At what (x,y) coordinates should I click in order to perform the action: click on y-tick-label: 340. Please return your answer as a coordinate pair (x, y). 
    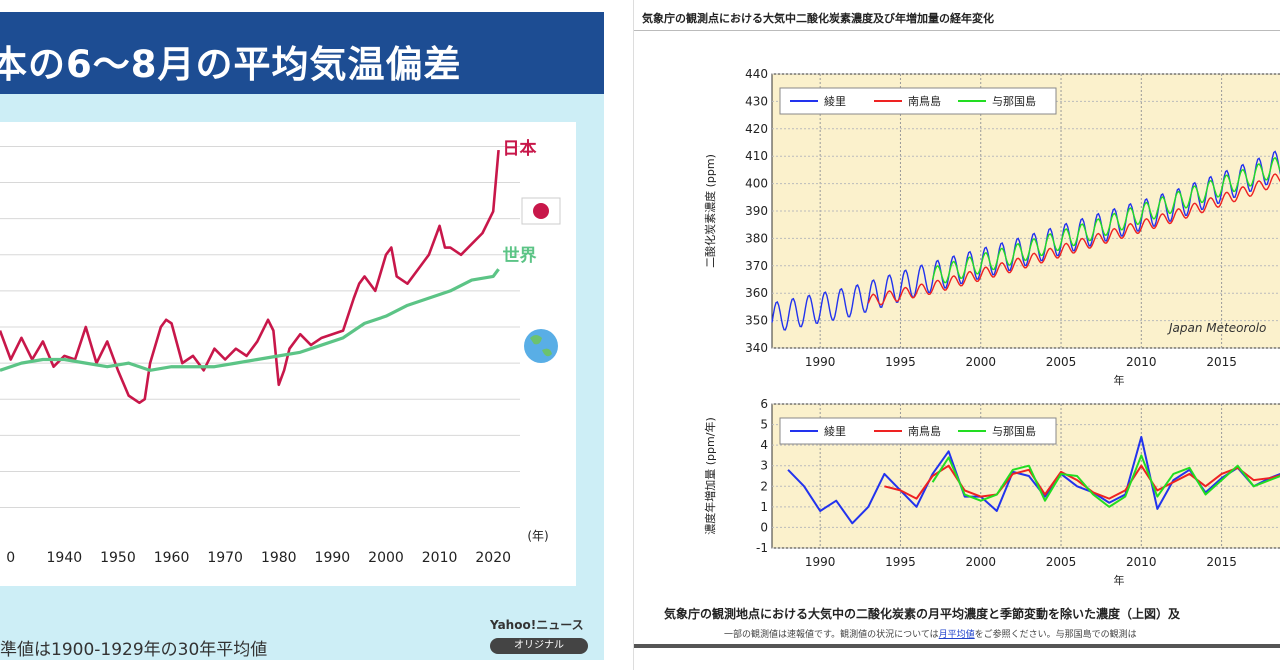
    Looking at the image, I should click on (756, 348).